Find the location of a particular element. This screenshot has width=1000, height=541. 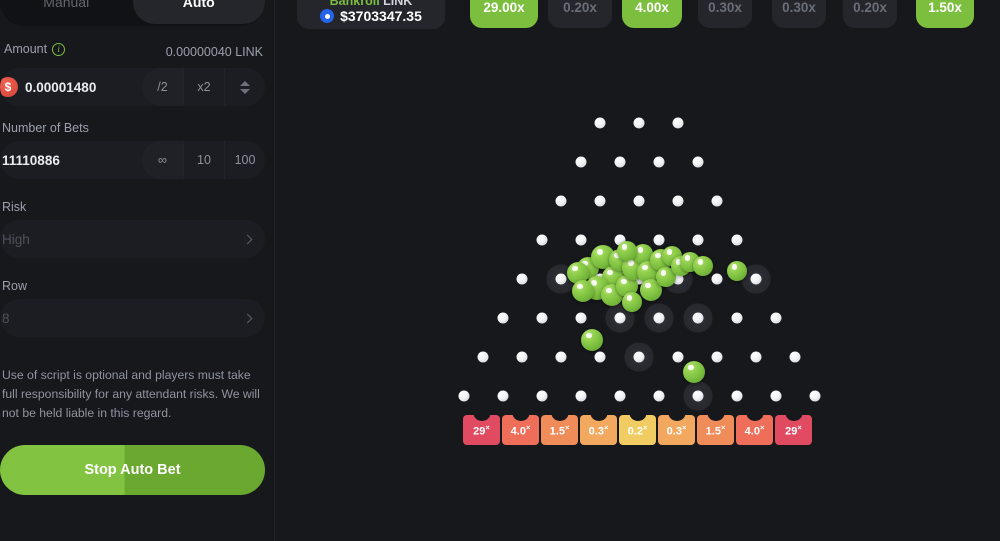

amount-halve-button: /2 is located at coordinates (162, 87).